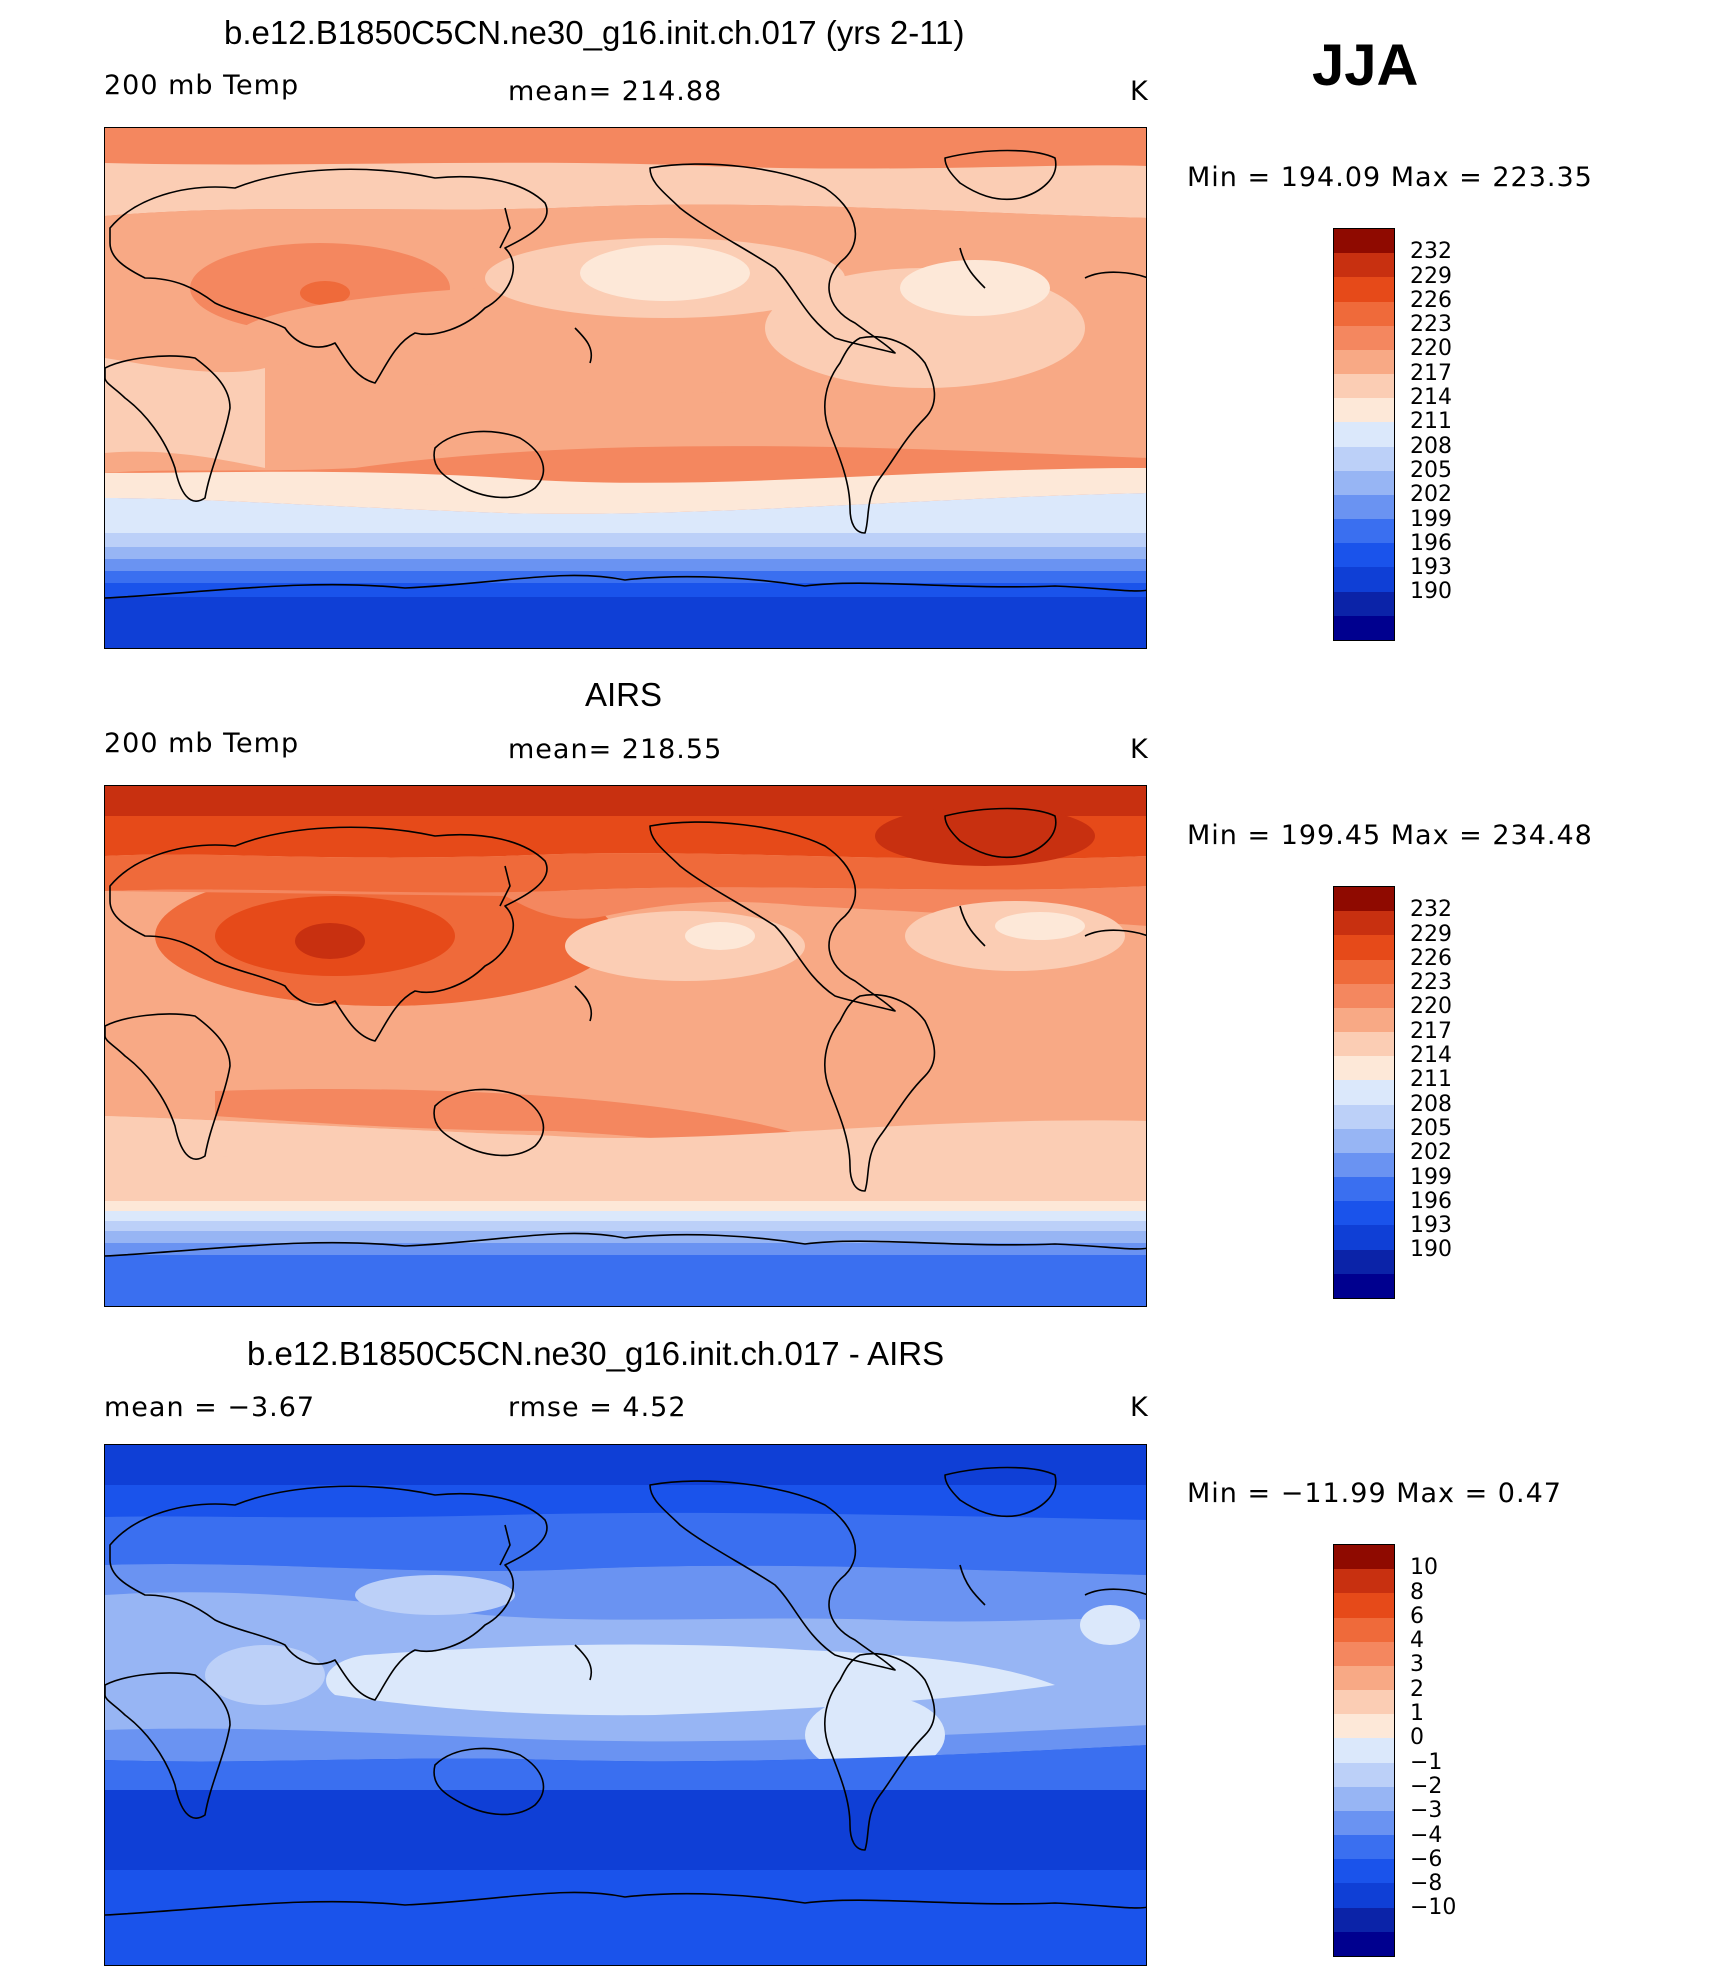  What do you see at coordinates (1374, 1493) in the screenshot?
I see `panel3-minmax: Min = −11.99 Max = 0.47` at bounding box center [1374, 1493].